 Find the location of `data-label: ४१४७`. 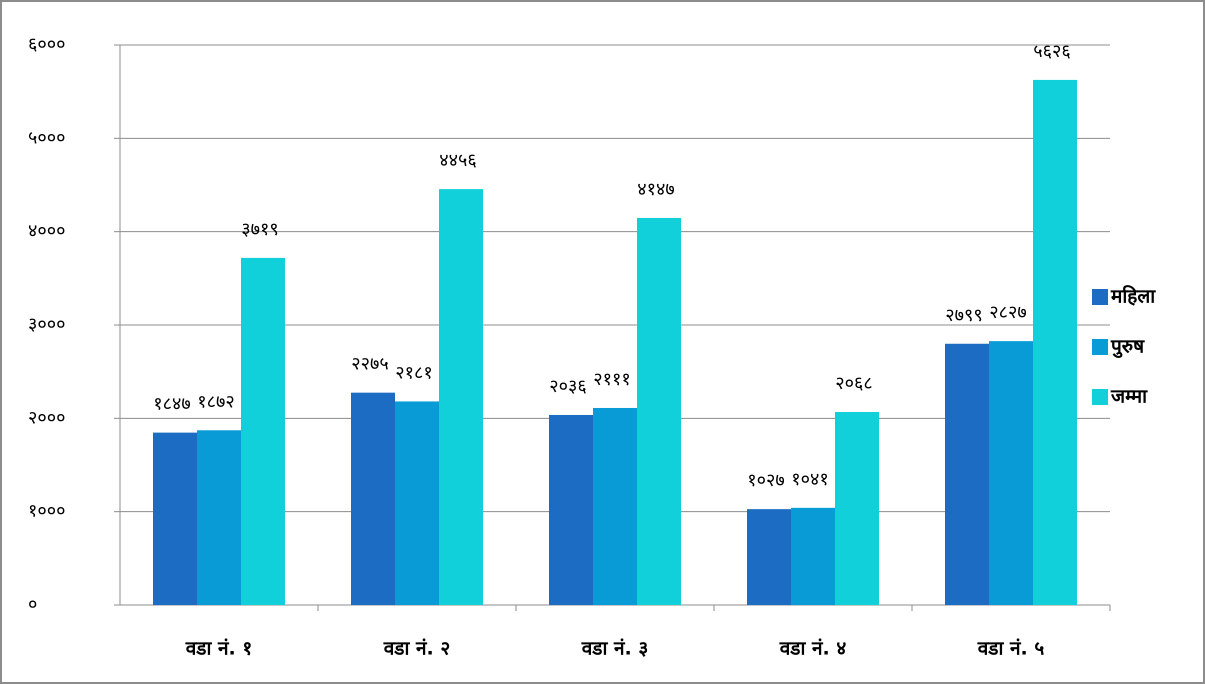

data-label: ४१४७ is located at coordinates (655, 189).